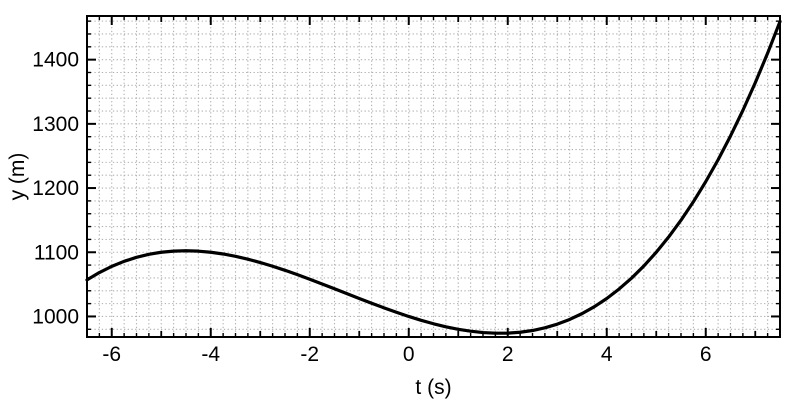 This screenshot has height=400, width=800. Describe the element at coordinates (706, 354) in the screenshot. I see `x-tick-label: 6` at that location.